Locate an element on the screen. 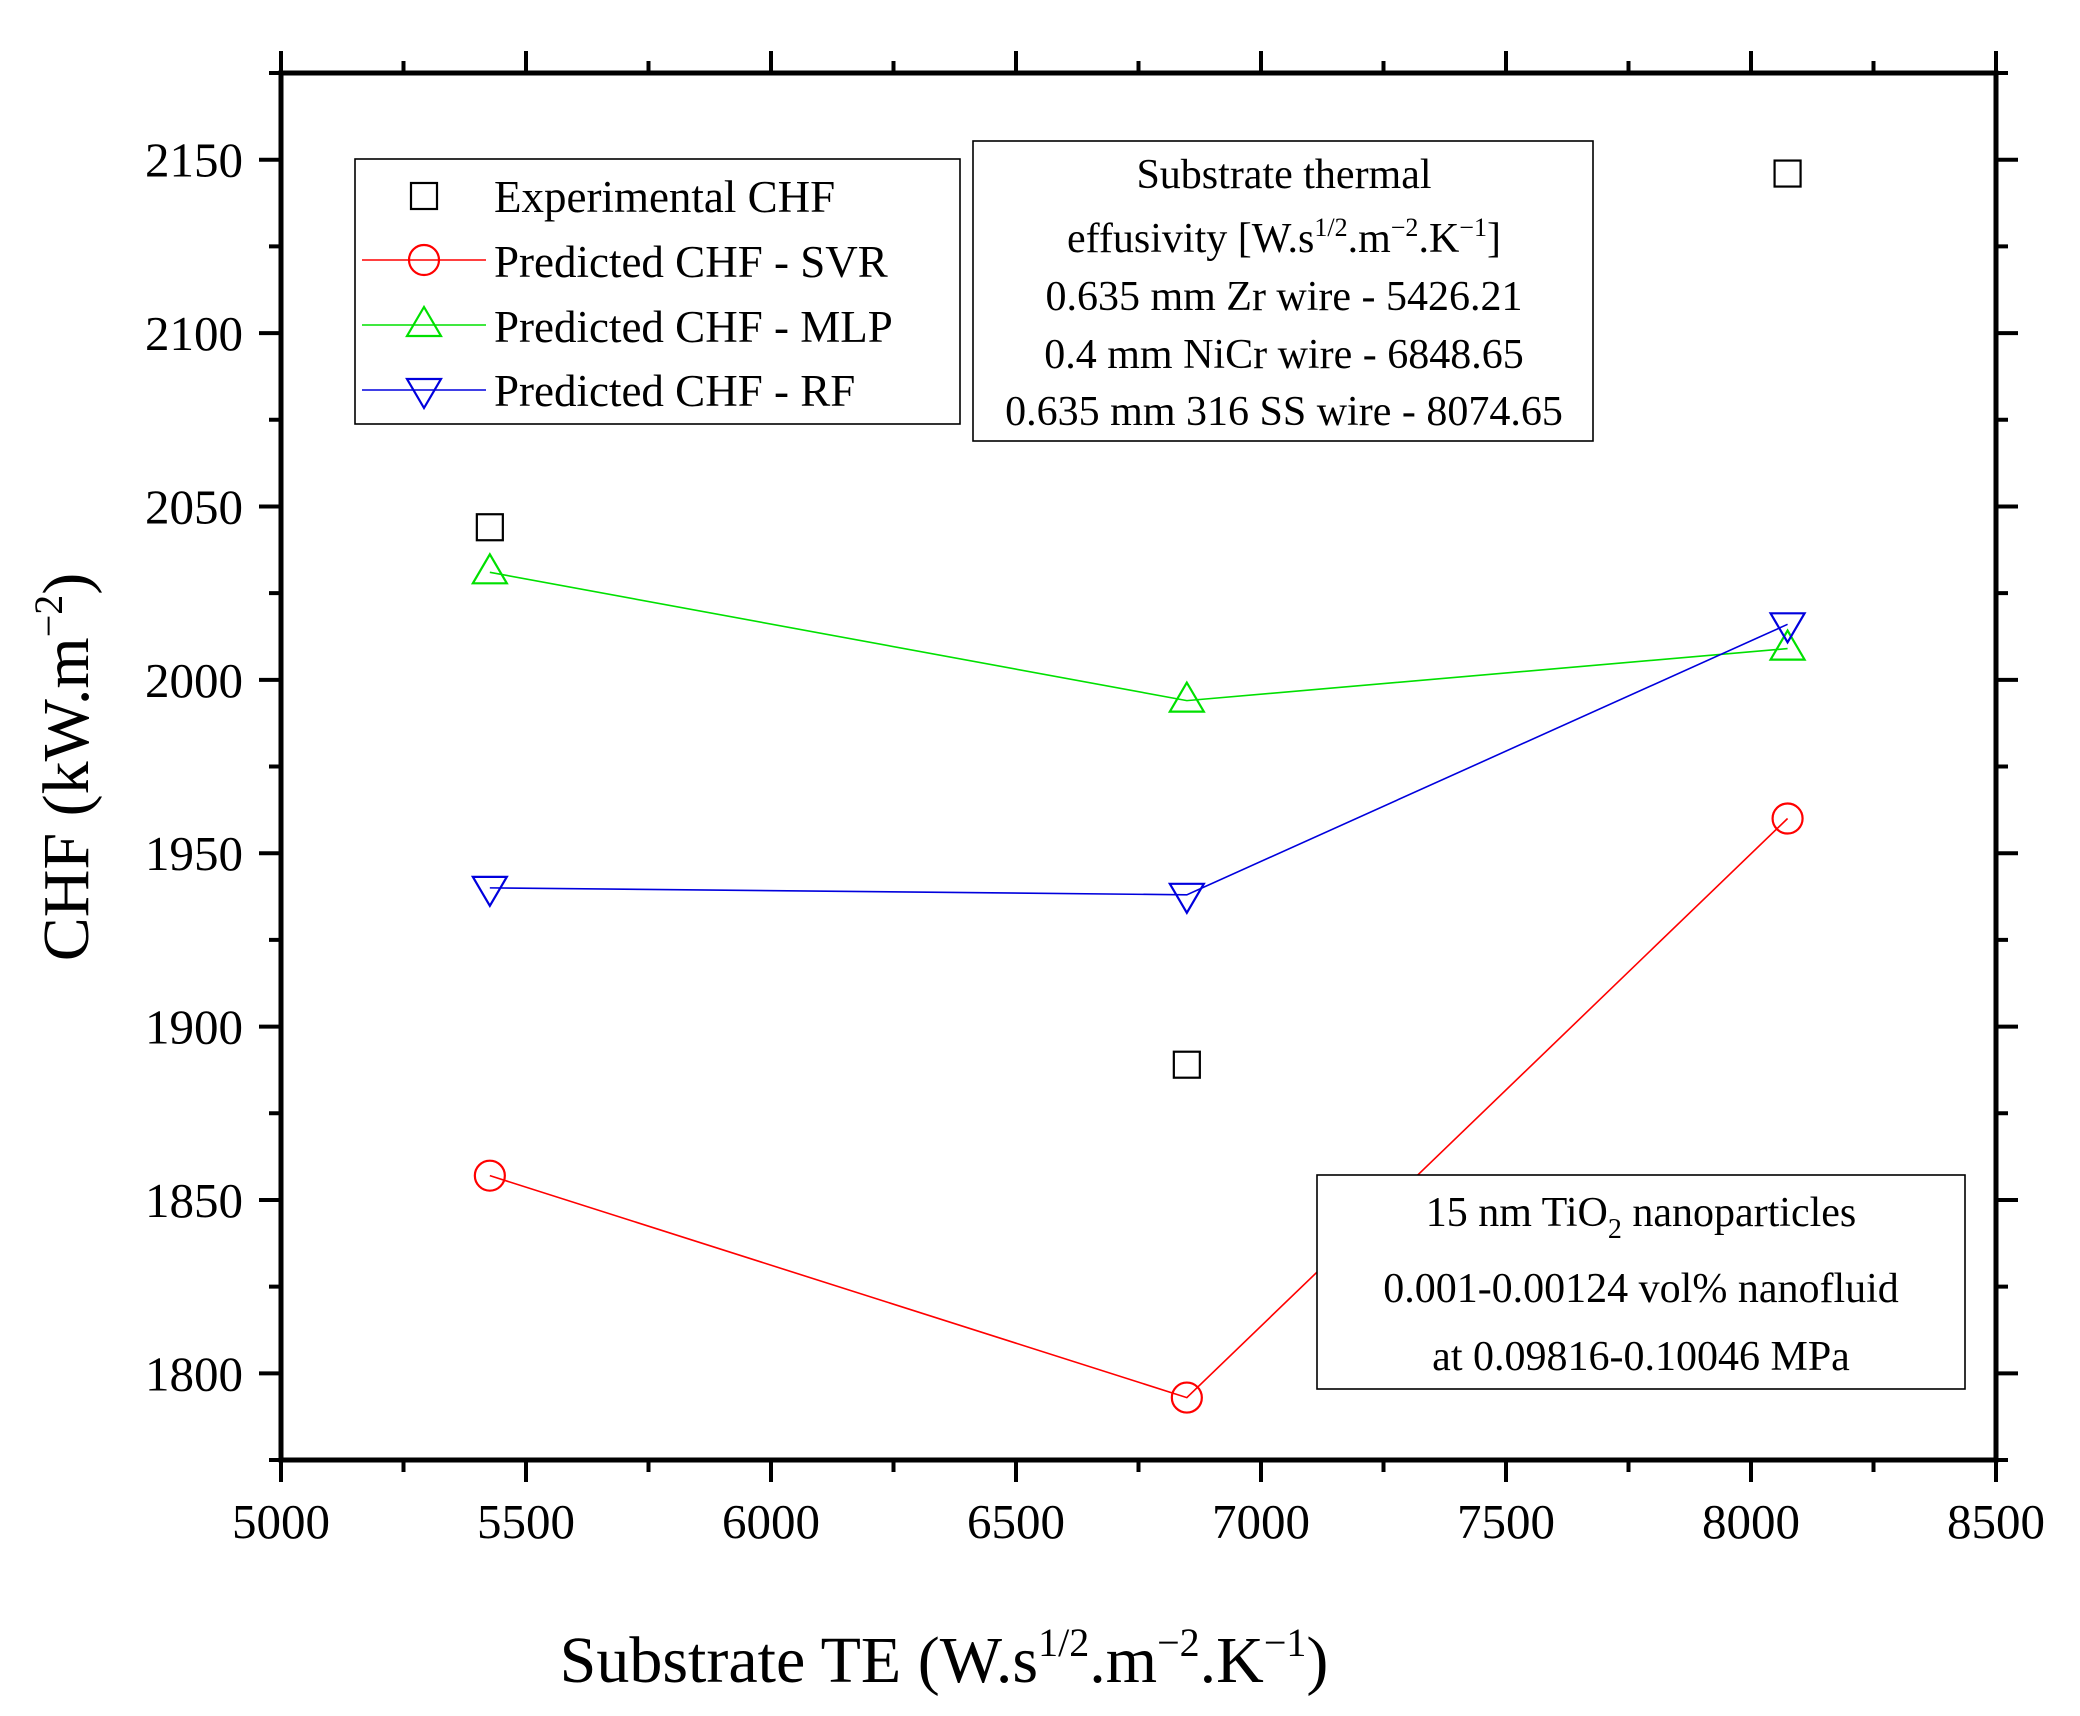 The image size is (2080, 1716). x-tick-label: 7000 is located at coordinates (1261, 1521).